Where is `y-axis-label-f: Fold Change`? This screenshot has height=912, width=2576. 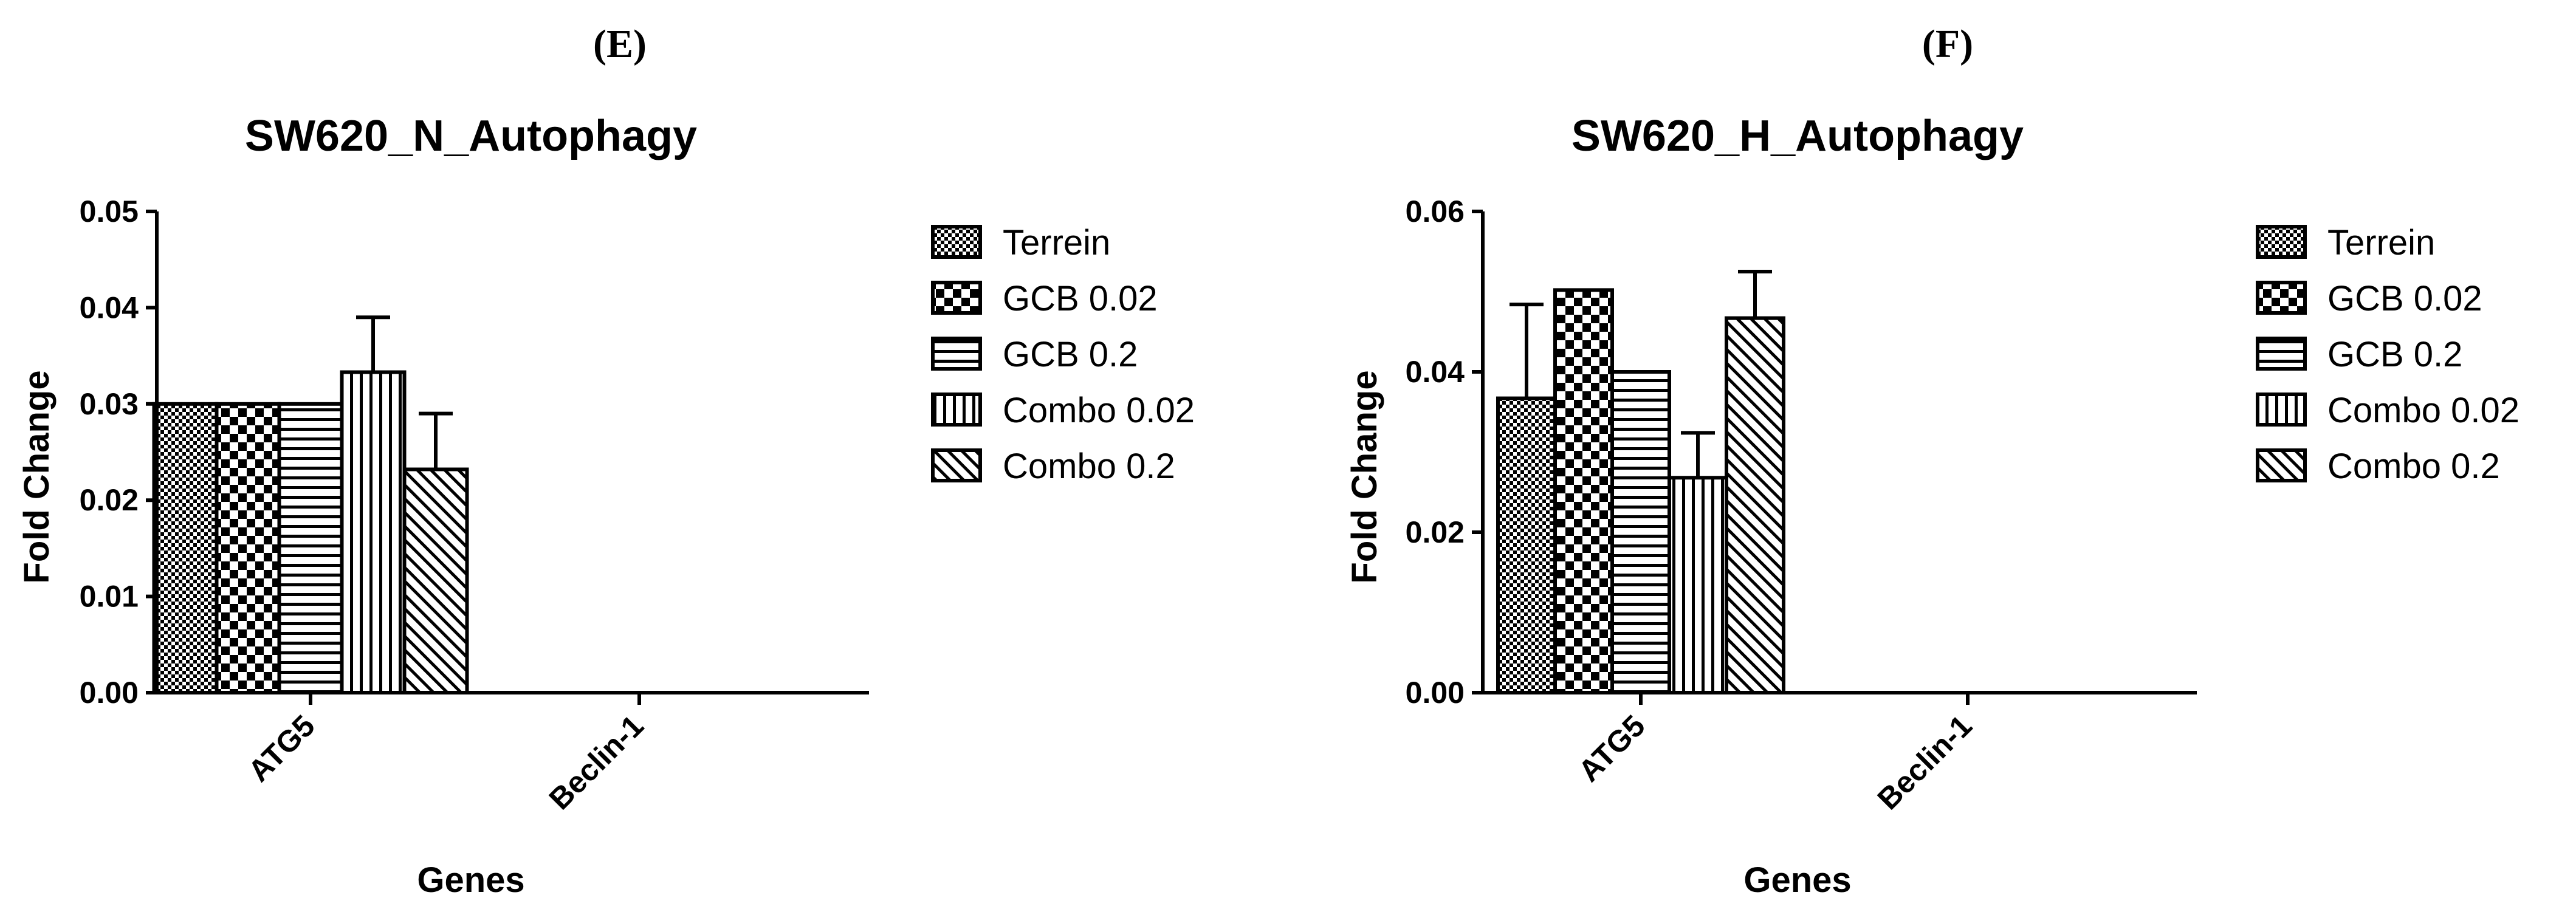
y-axis-label-f: Fold Change is located at coordinates (1364, 476).